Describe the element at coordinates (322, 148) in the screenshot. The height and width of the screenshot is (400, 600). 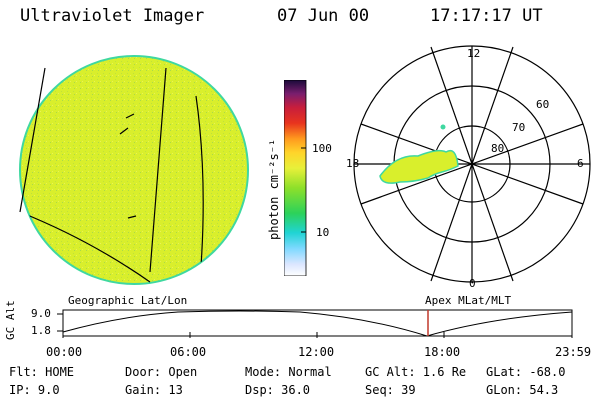
I see `colorbar-tick-100: 100` at that location.